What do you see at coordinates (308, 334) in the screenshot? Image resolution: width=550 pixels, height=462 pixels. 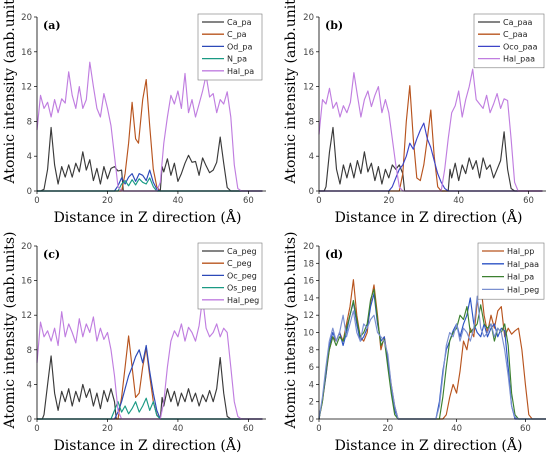 I see `y-tick-label: 10` at bounding box center [308, 334].